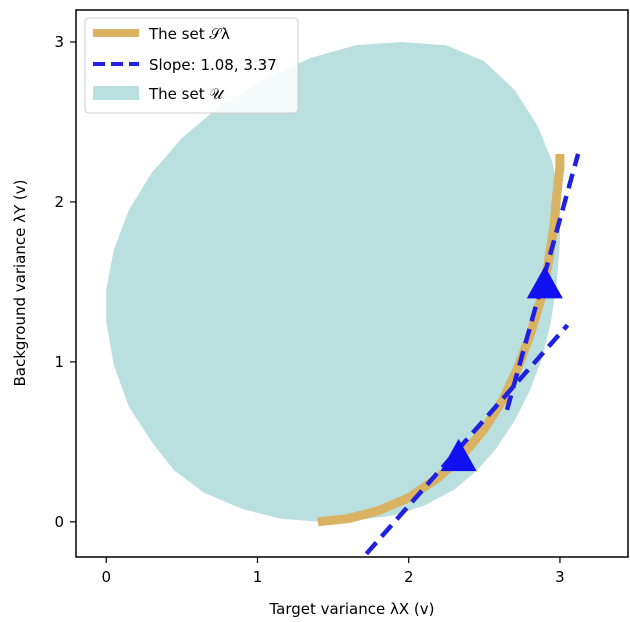 The width and height of the screenshot is (630, 622). Describe the element at coordinates (59, 522) in the screenshot. I see `y-tick-label: 0` at that location.